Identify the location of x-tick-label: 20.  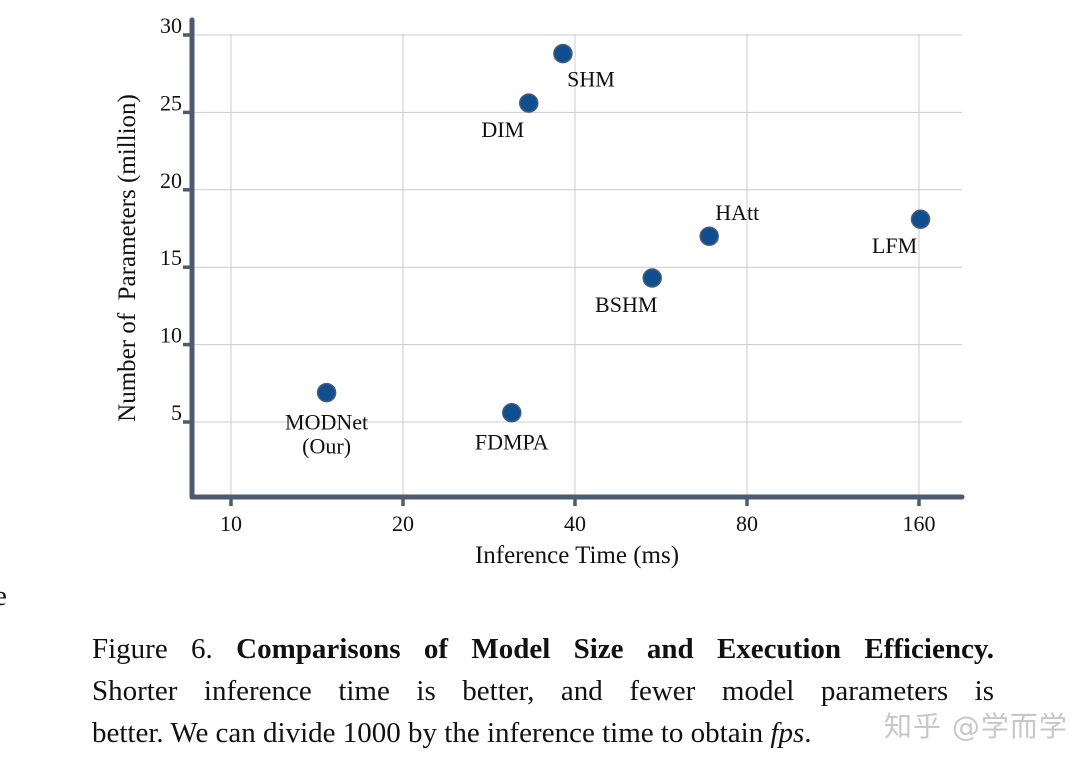
(403, 523).